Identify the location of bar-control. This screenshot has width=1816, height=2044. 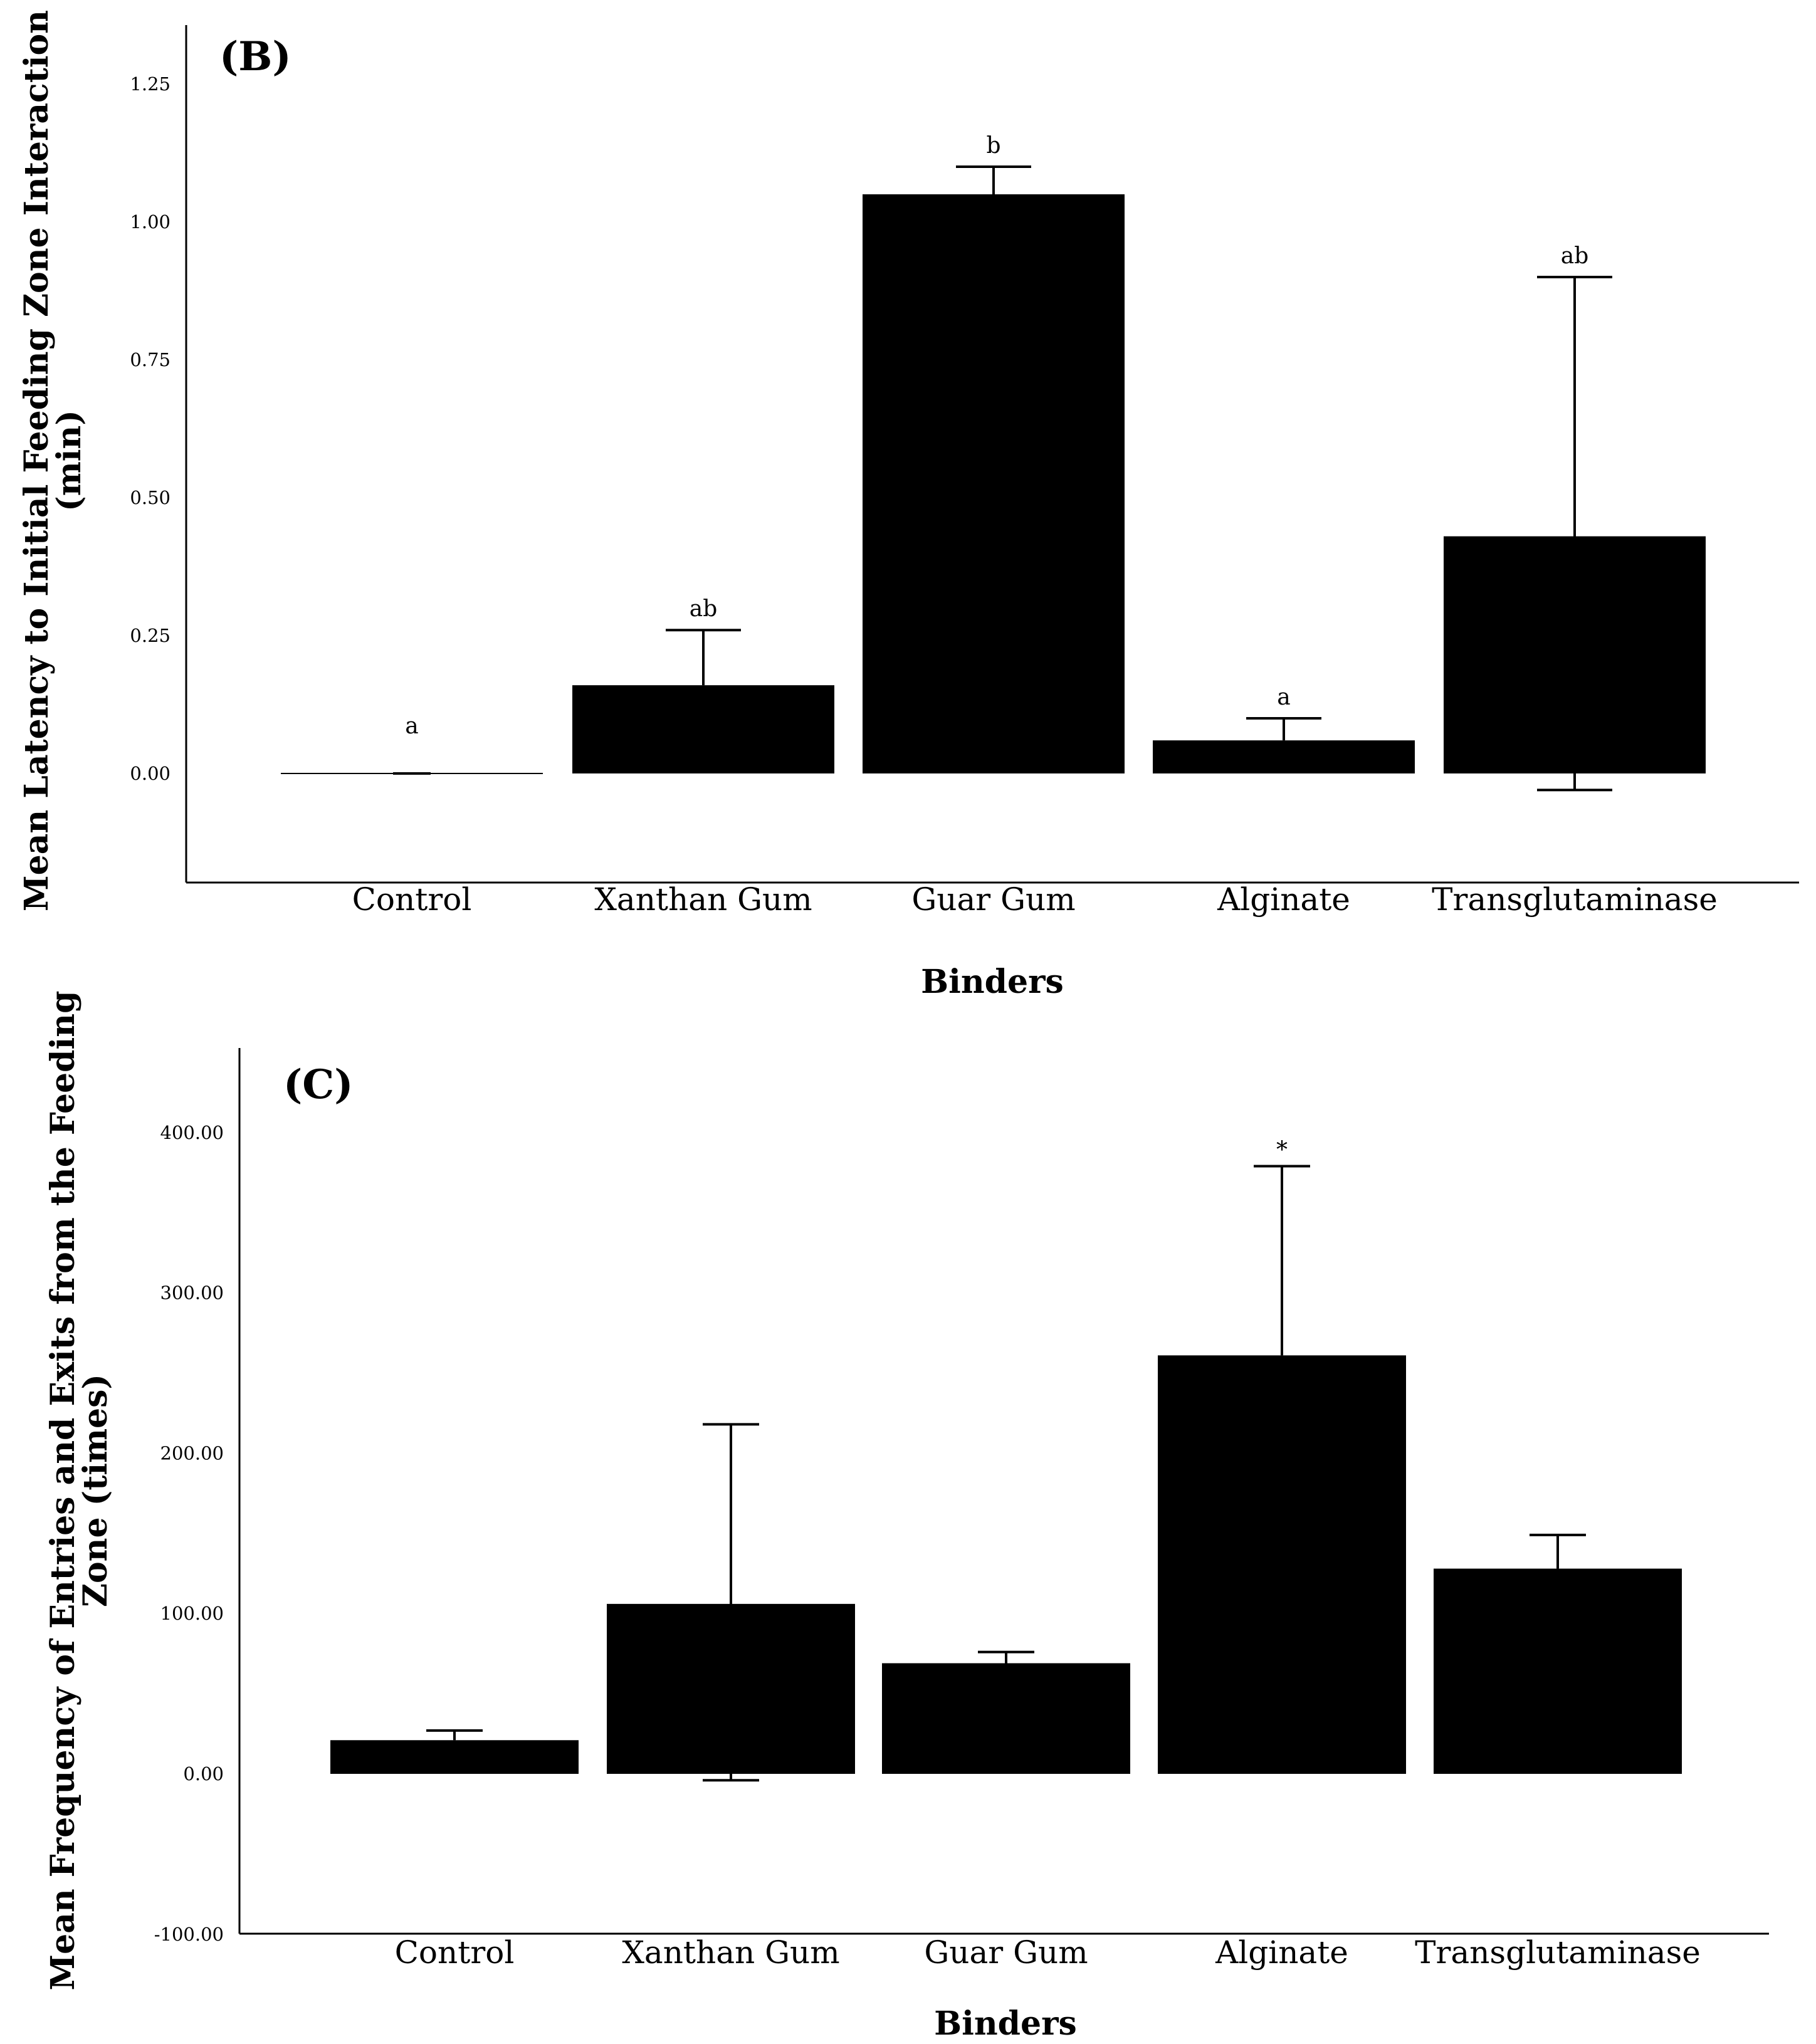
(454, 1757).